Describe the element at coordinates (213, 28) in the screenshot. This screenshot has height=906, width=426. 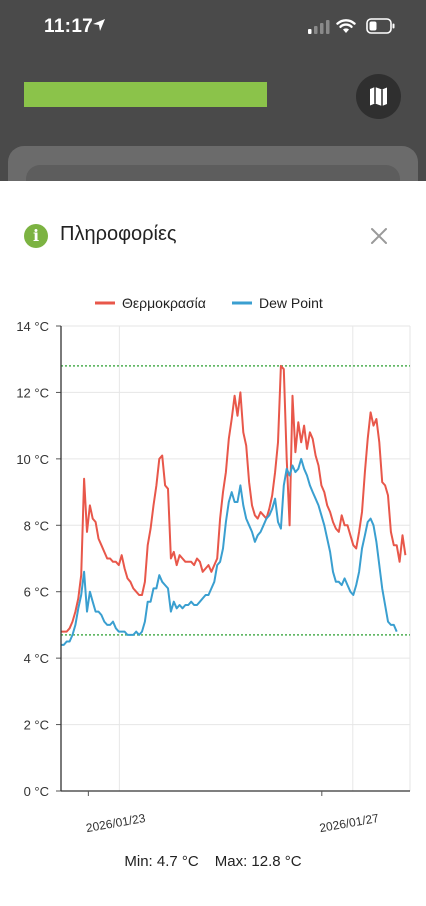
I see `status-bar: 11:17` at that location.